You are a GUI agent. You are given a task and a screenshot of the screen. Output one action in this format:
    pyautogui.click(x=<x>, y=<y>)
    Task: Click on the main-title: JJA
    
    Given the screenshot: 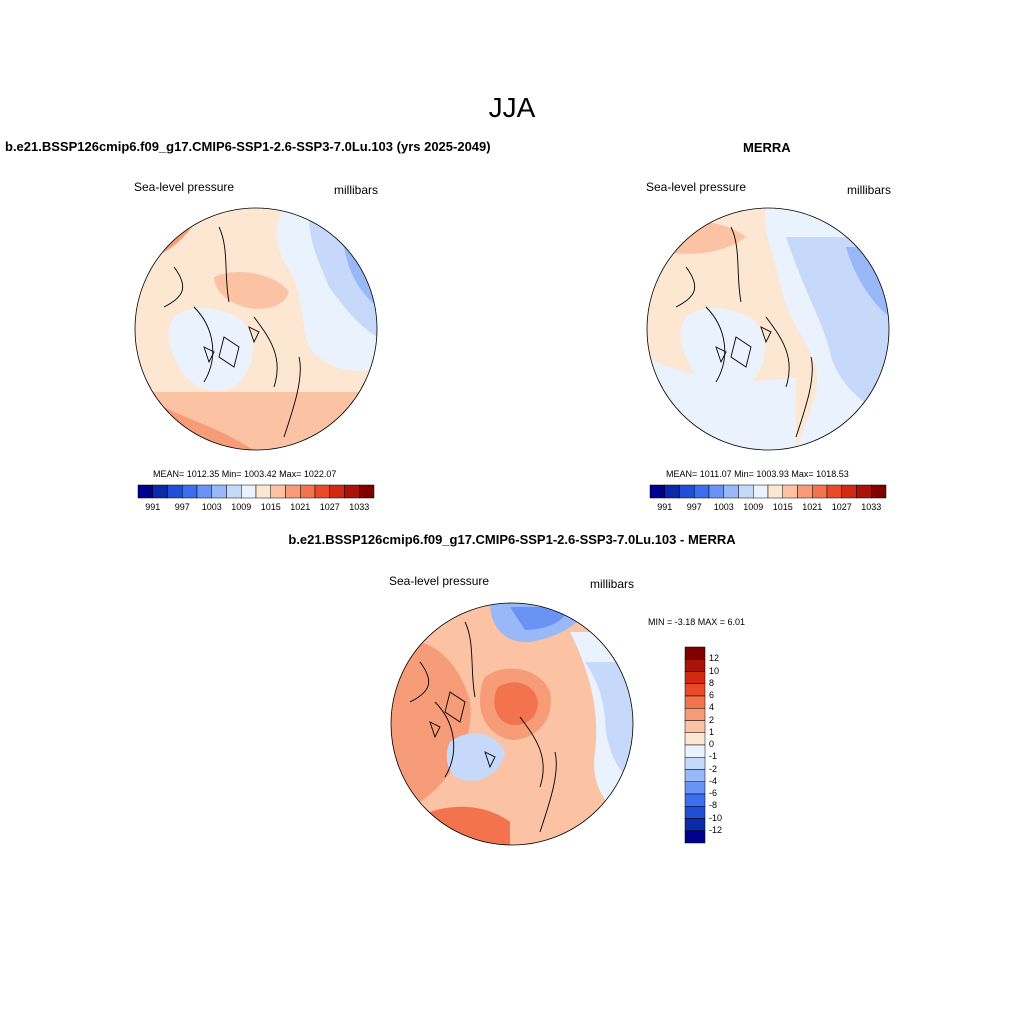 What is the action you would take?
    pyautogui.click(x=512, y=107)
    